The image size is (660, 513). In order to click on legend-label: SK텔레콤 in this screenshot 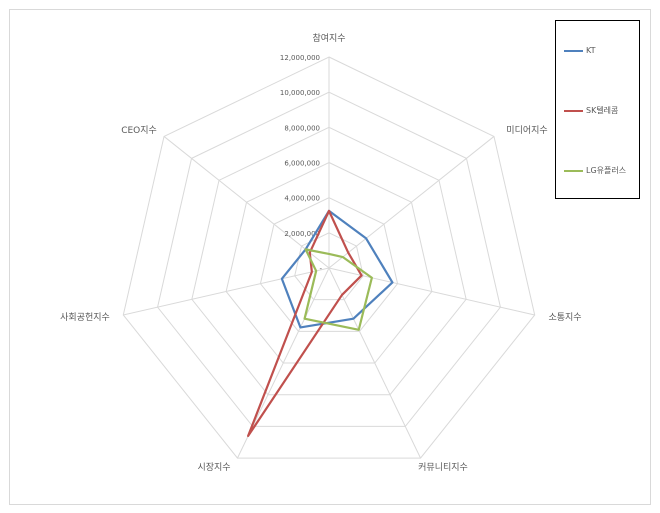, I will do `click(602, 110)`.